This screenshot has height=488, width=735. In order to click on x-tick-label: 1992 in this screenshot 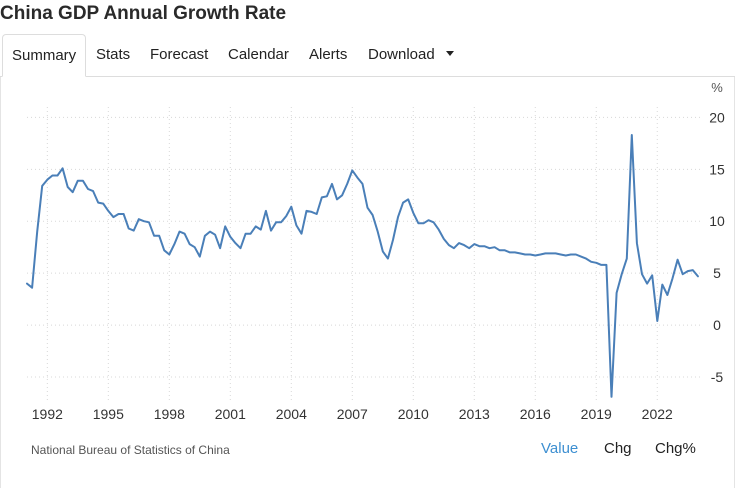, I will do `click(47, 414)`.